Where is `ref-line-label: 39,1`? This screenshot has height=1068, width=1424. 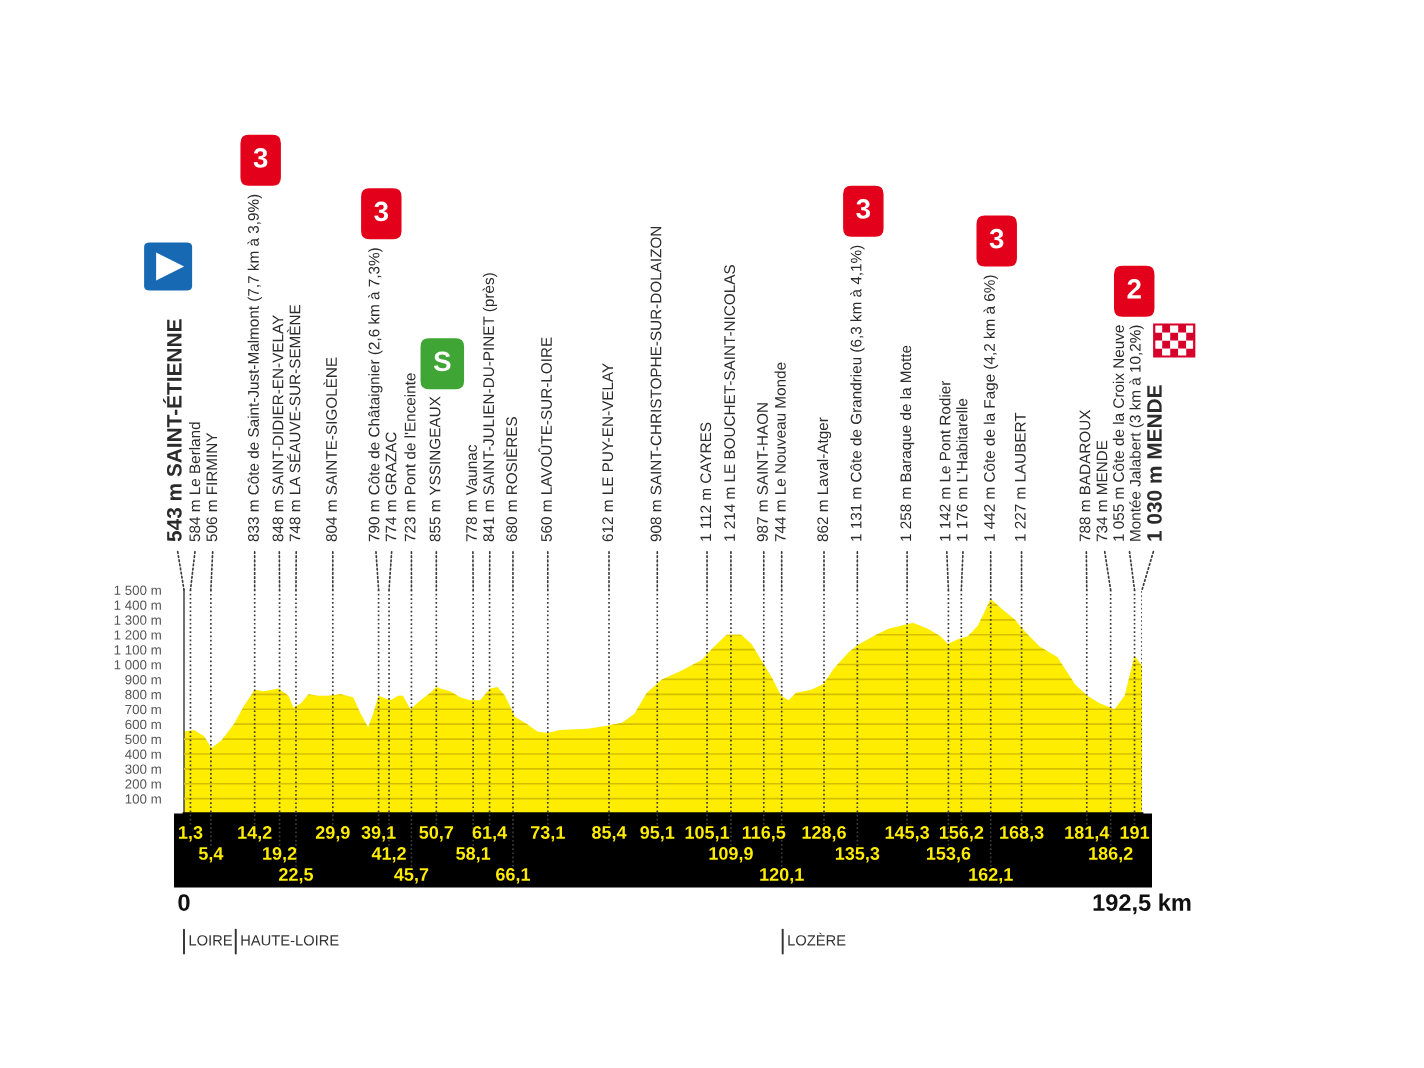 ref-line-label: 39,1 is located at coordinates (378, 834).